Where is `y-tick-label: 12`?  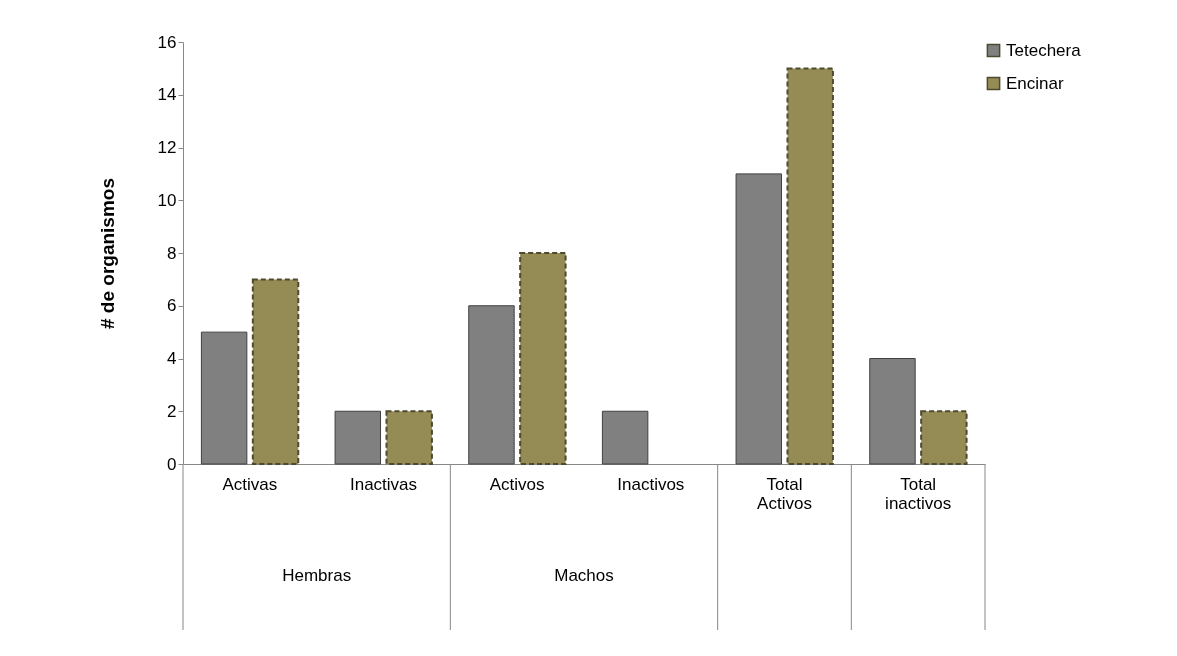 y-tick-label: 12 is located at coordinates (167, 147).